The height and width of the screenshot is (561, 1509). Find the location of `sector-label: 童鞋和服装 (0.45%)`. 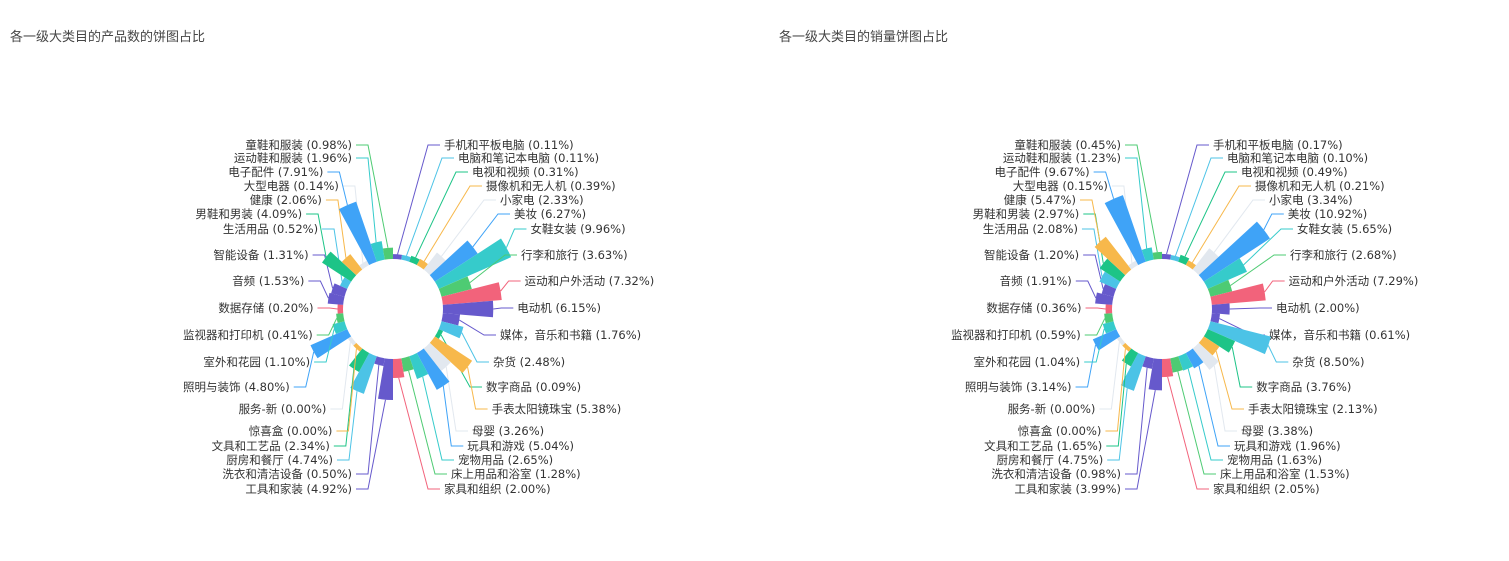

sector-label: 童鞋和服装 (0.45%) is located at coordinates (1067, 145).